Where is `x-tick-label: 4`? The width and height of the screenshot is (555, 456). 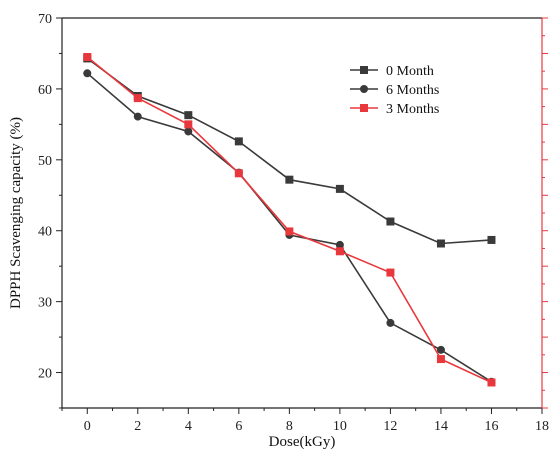
x-tick-label: 4 is located at coordinates (188, 426).